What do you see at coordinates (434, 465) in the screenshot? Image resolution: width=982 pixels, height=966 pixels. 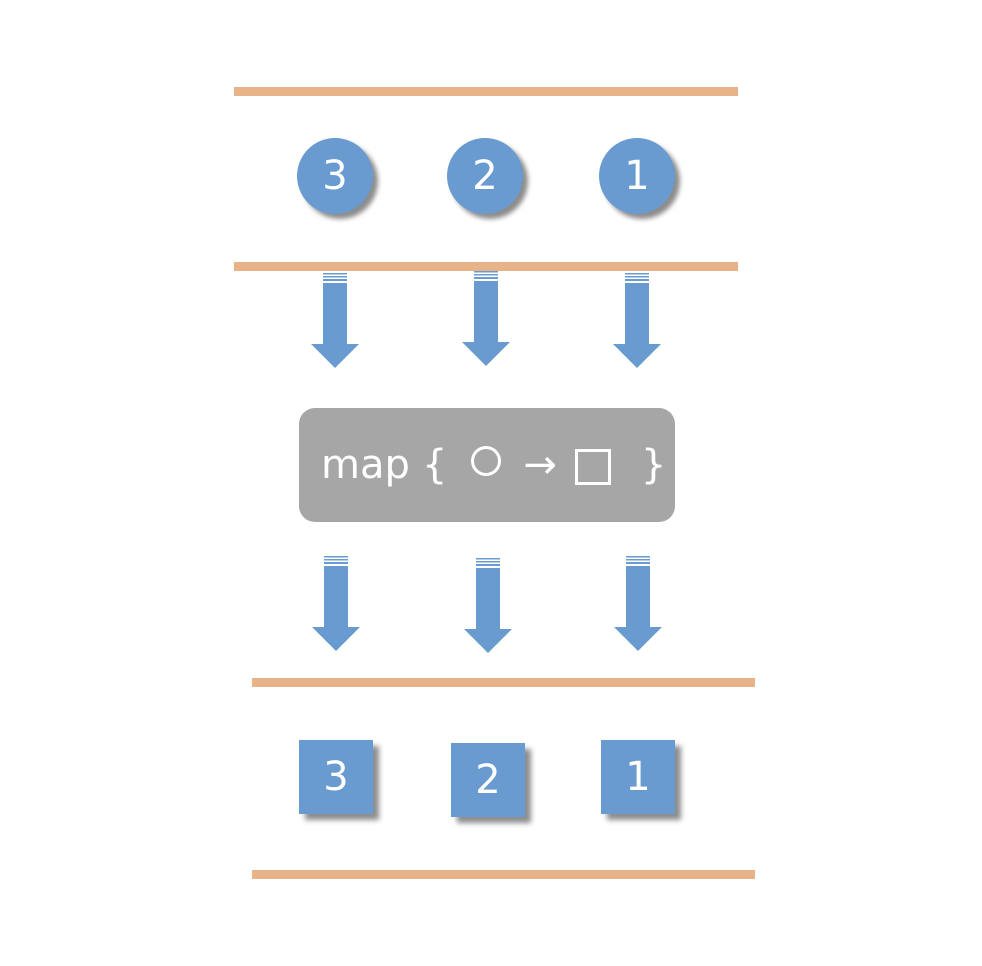 I see `open-brace: {` at bounding box center [434, 465].